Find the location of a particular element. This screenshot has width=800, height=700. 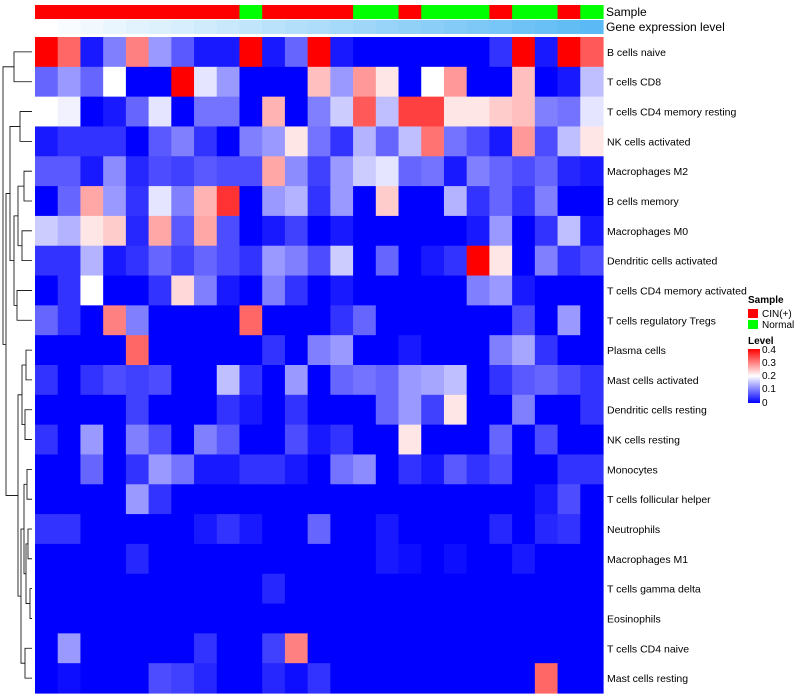

row-label: Mast cells resting is located at coordinates (647, 679).